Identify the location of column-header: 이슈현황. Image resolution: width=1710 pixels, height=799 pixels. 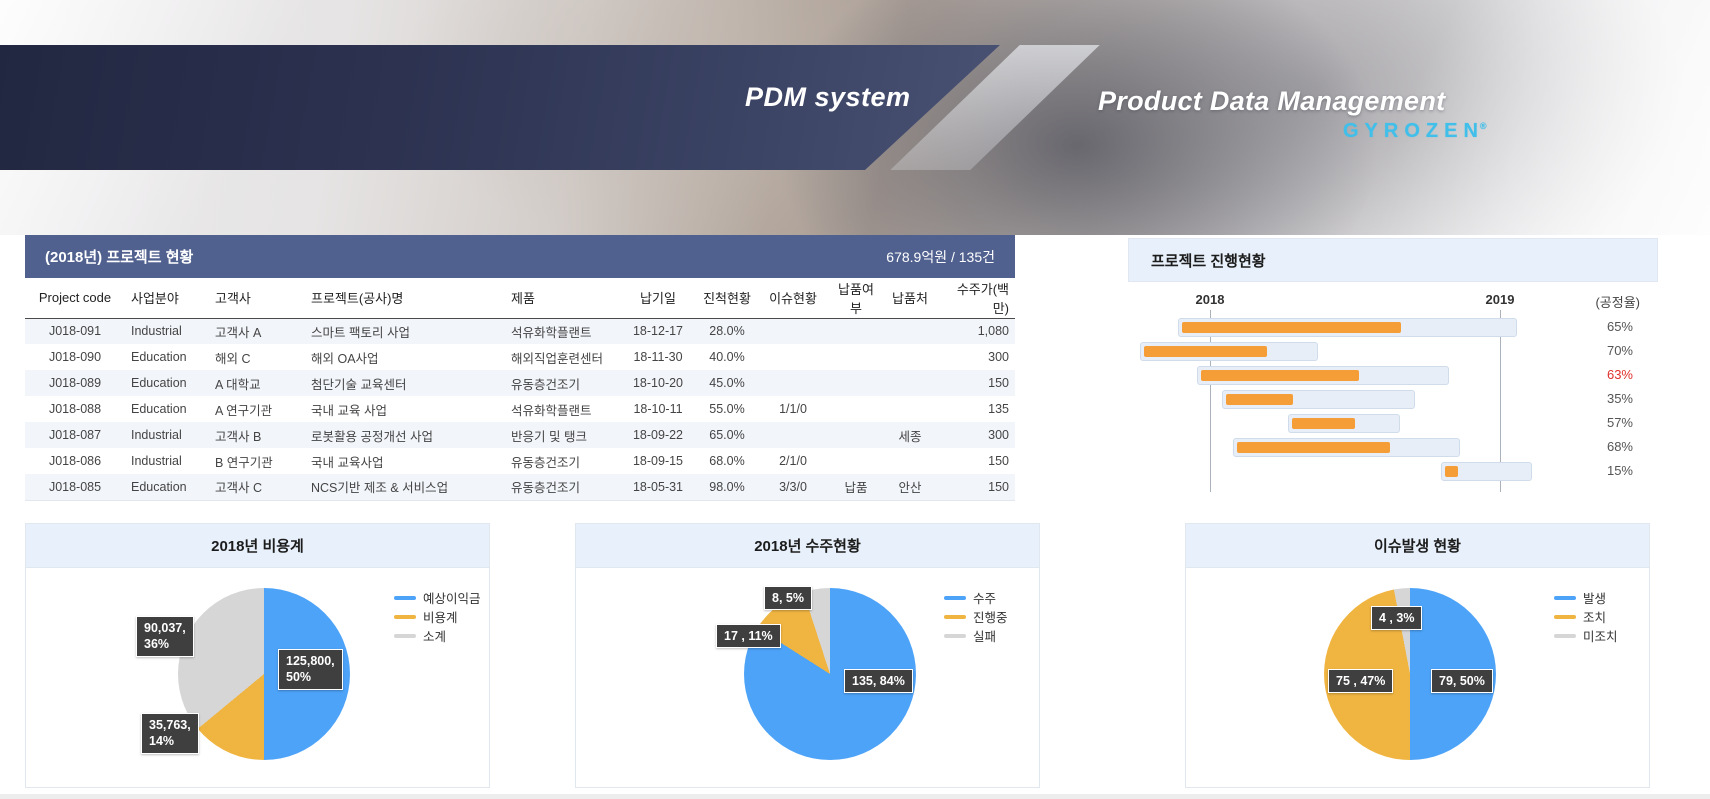
(793, 298).